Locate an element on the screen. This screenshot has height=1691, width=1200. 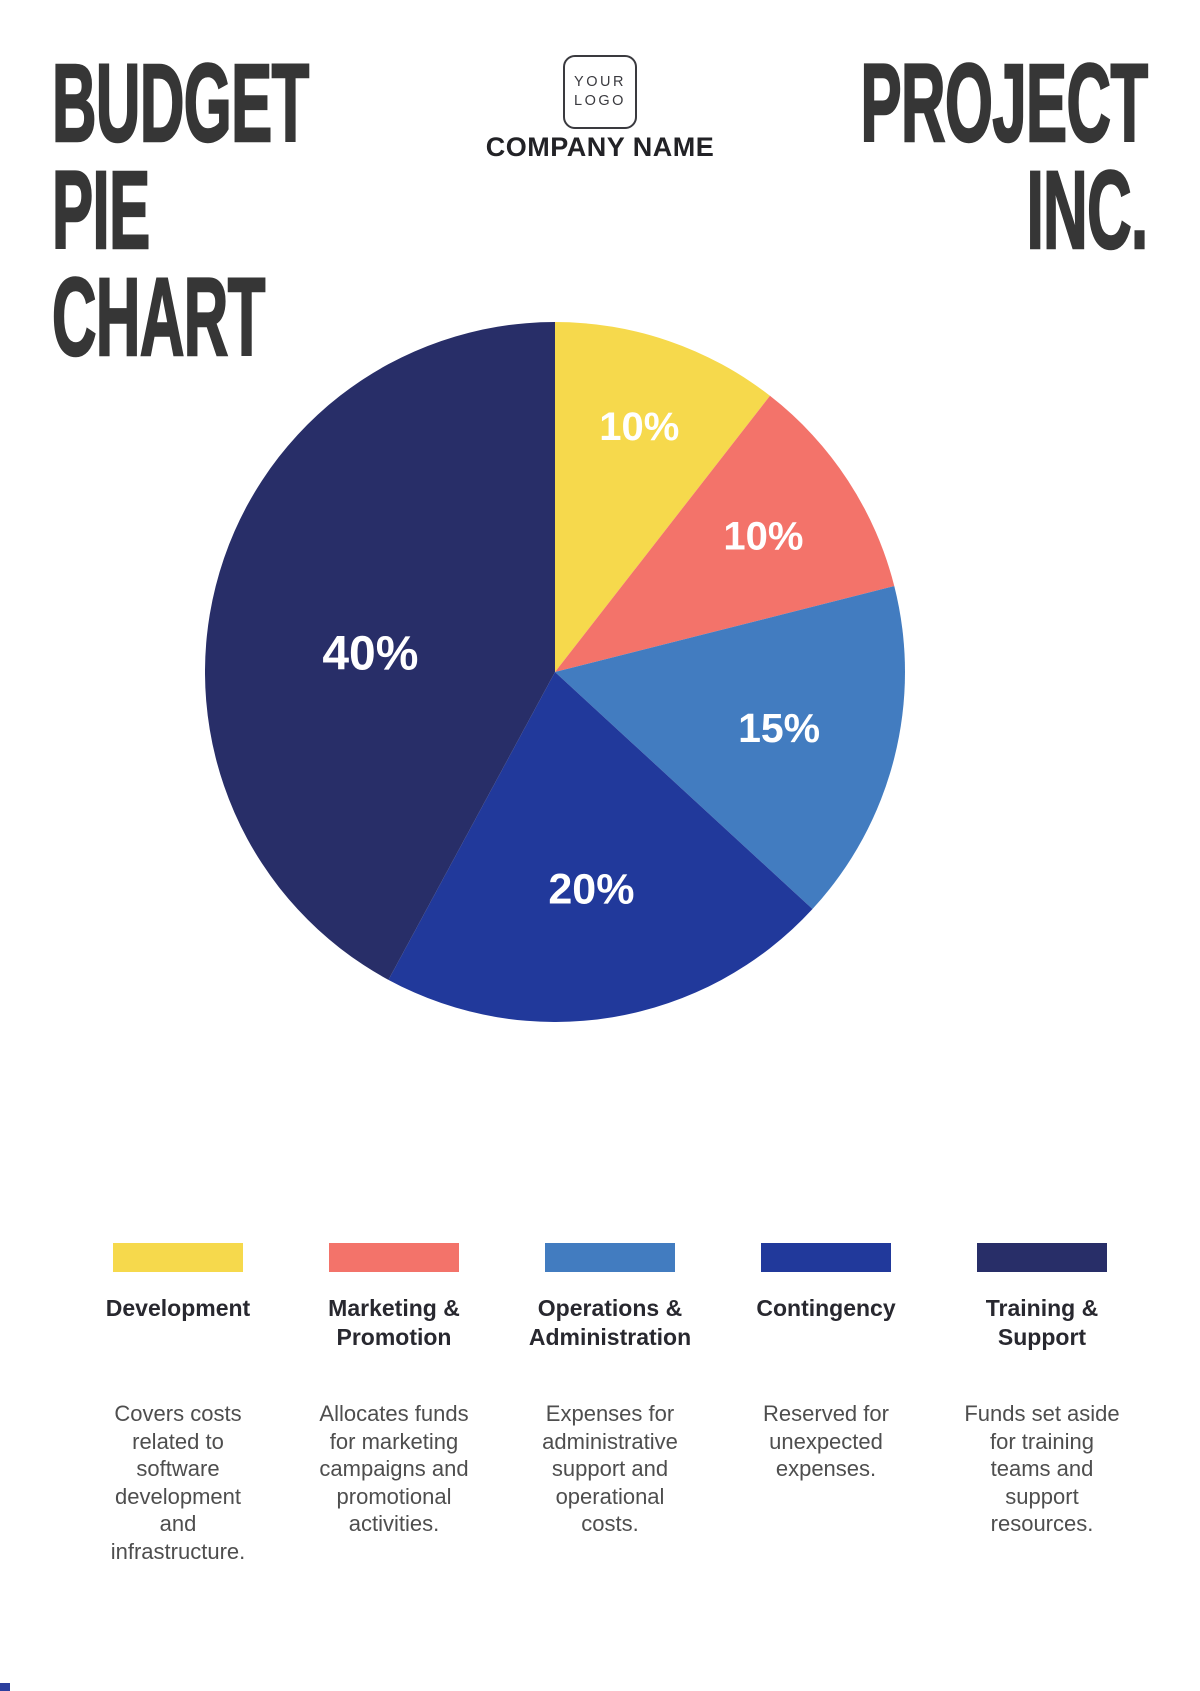
brand-name: PROJECT INC. is located at coordinates (1004, 157).